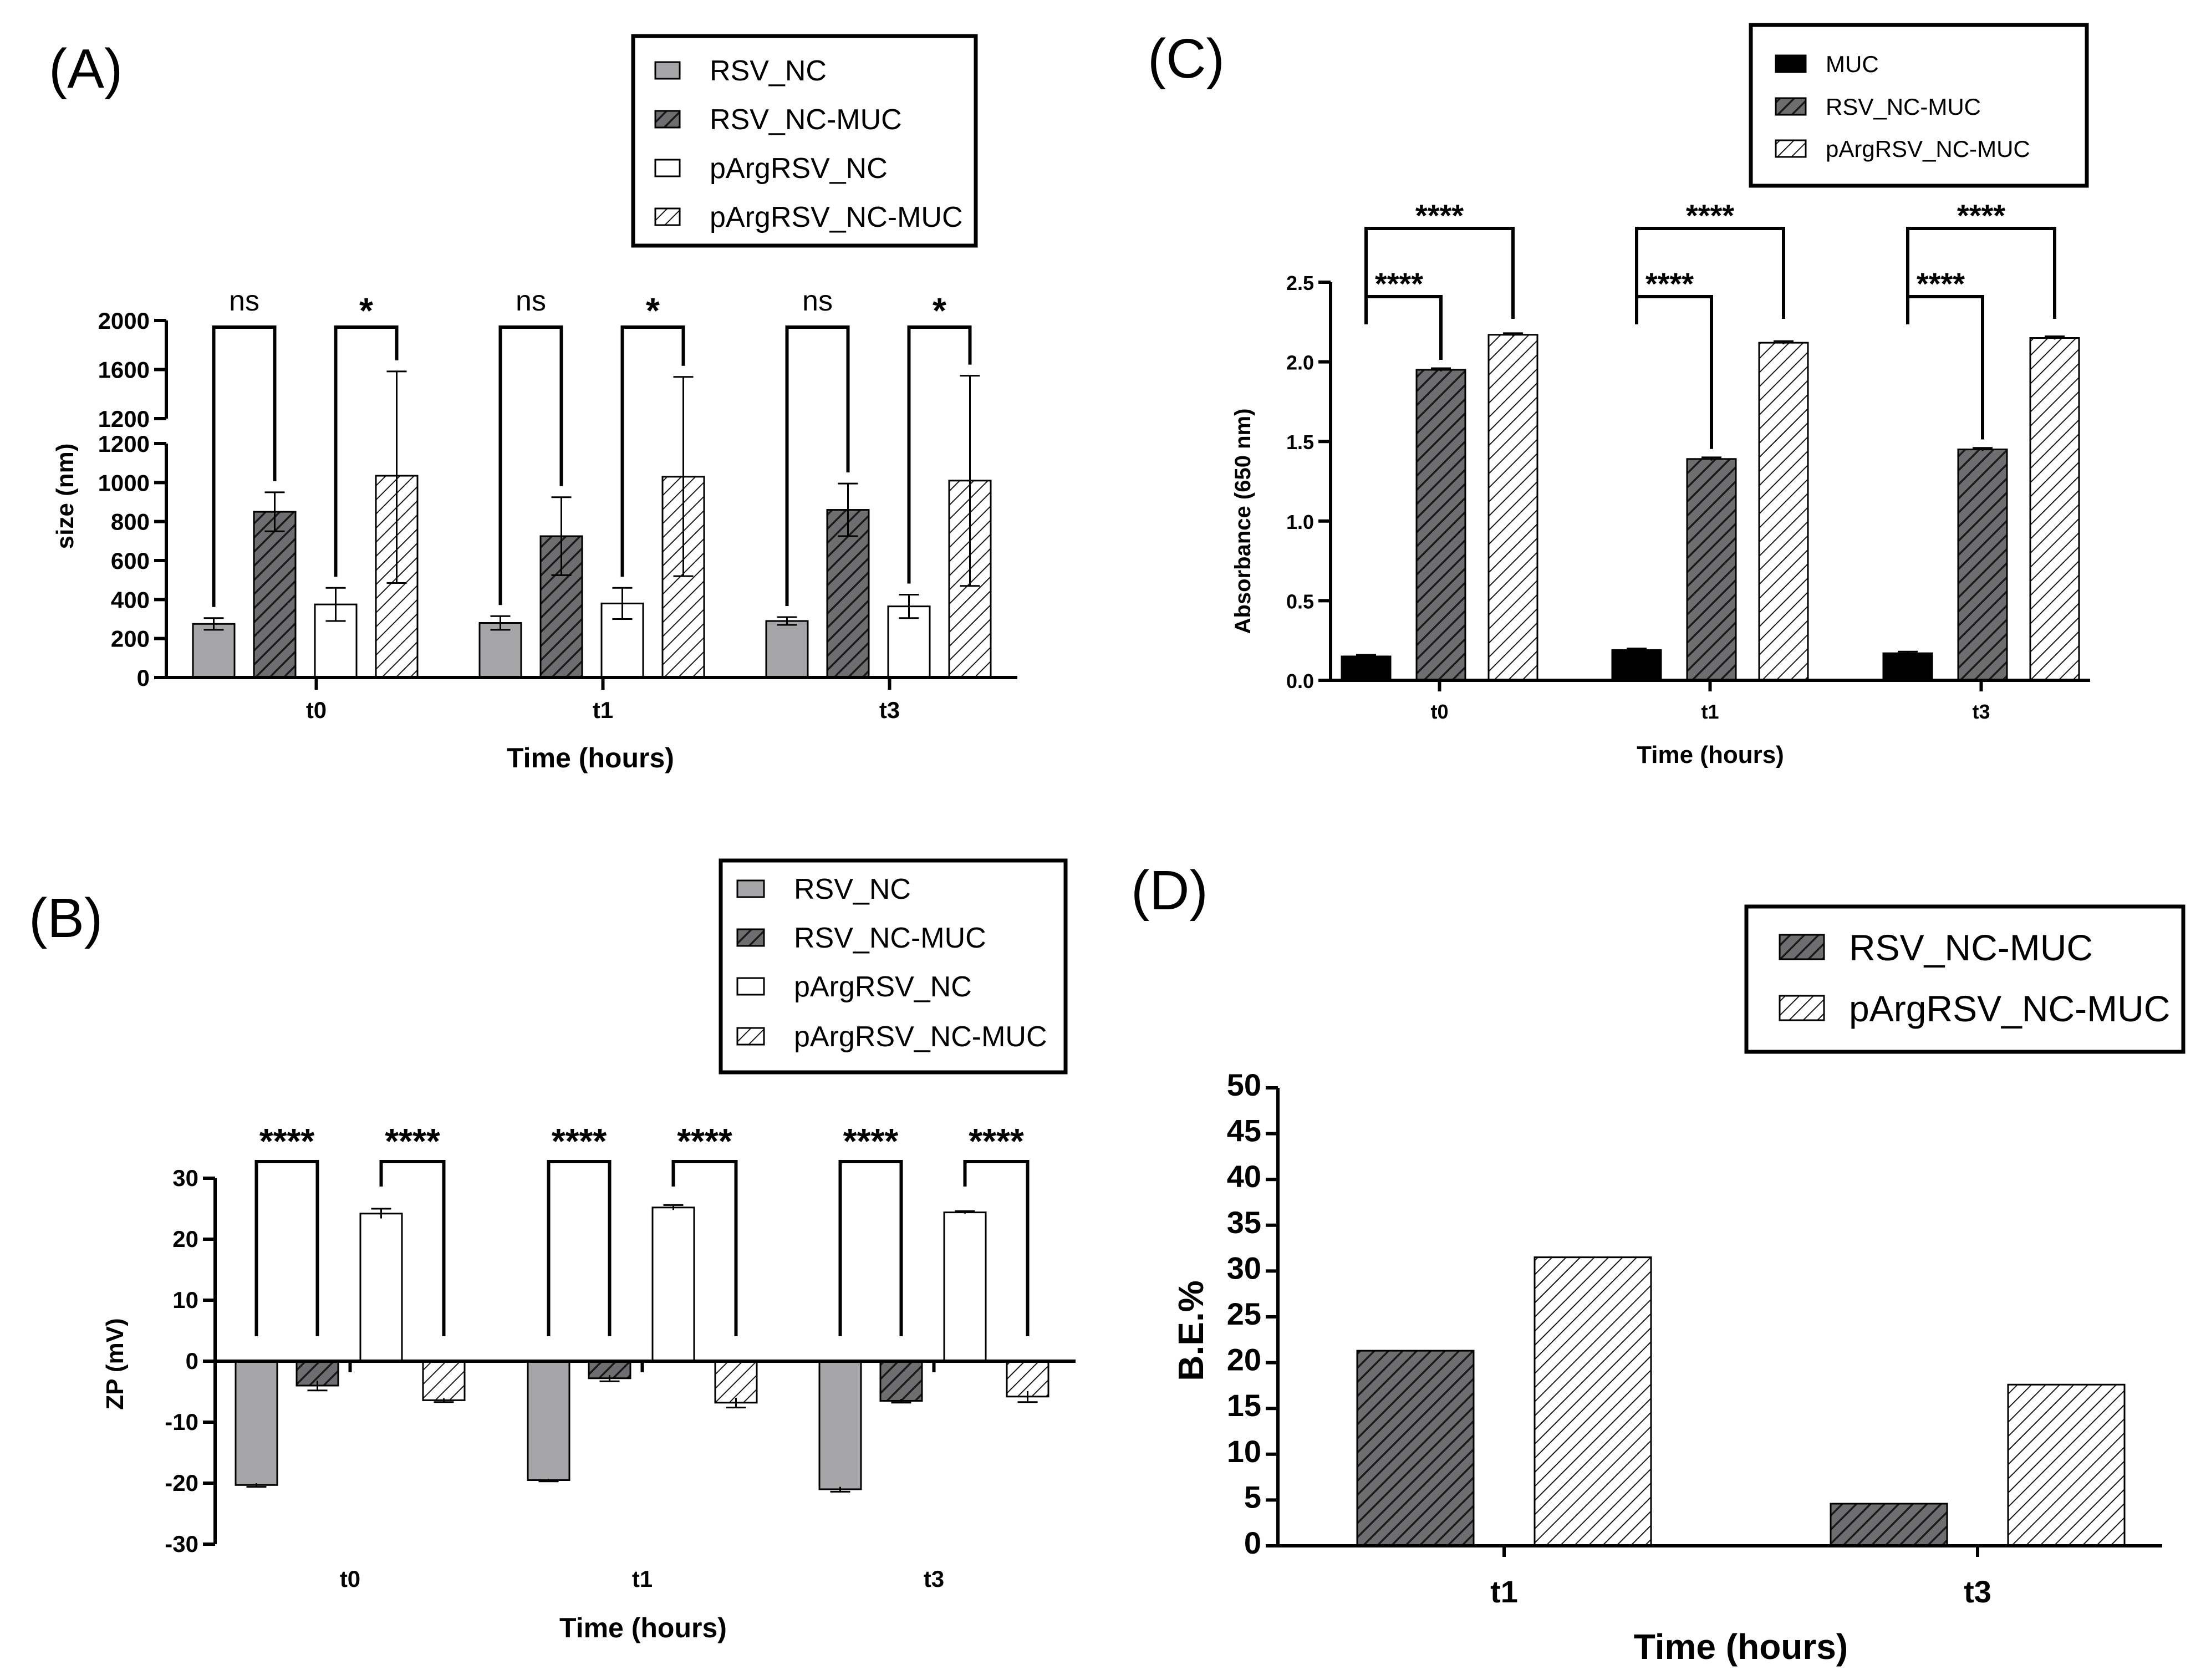 Image resolution: width=2206 pixels, height=1680 pixels. What do you see at coordinates (1244, 1084) in the screenshot?
I see `y-tick-label-d: 50` at bounding box center [1244, 1084].